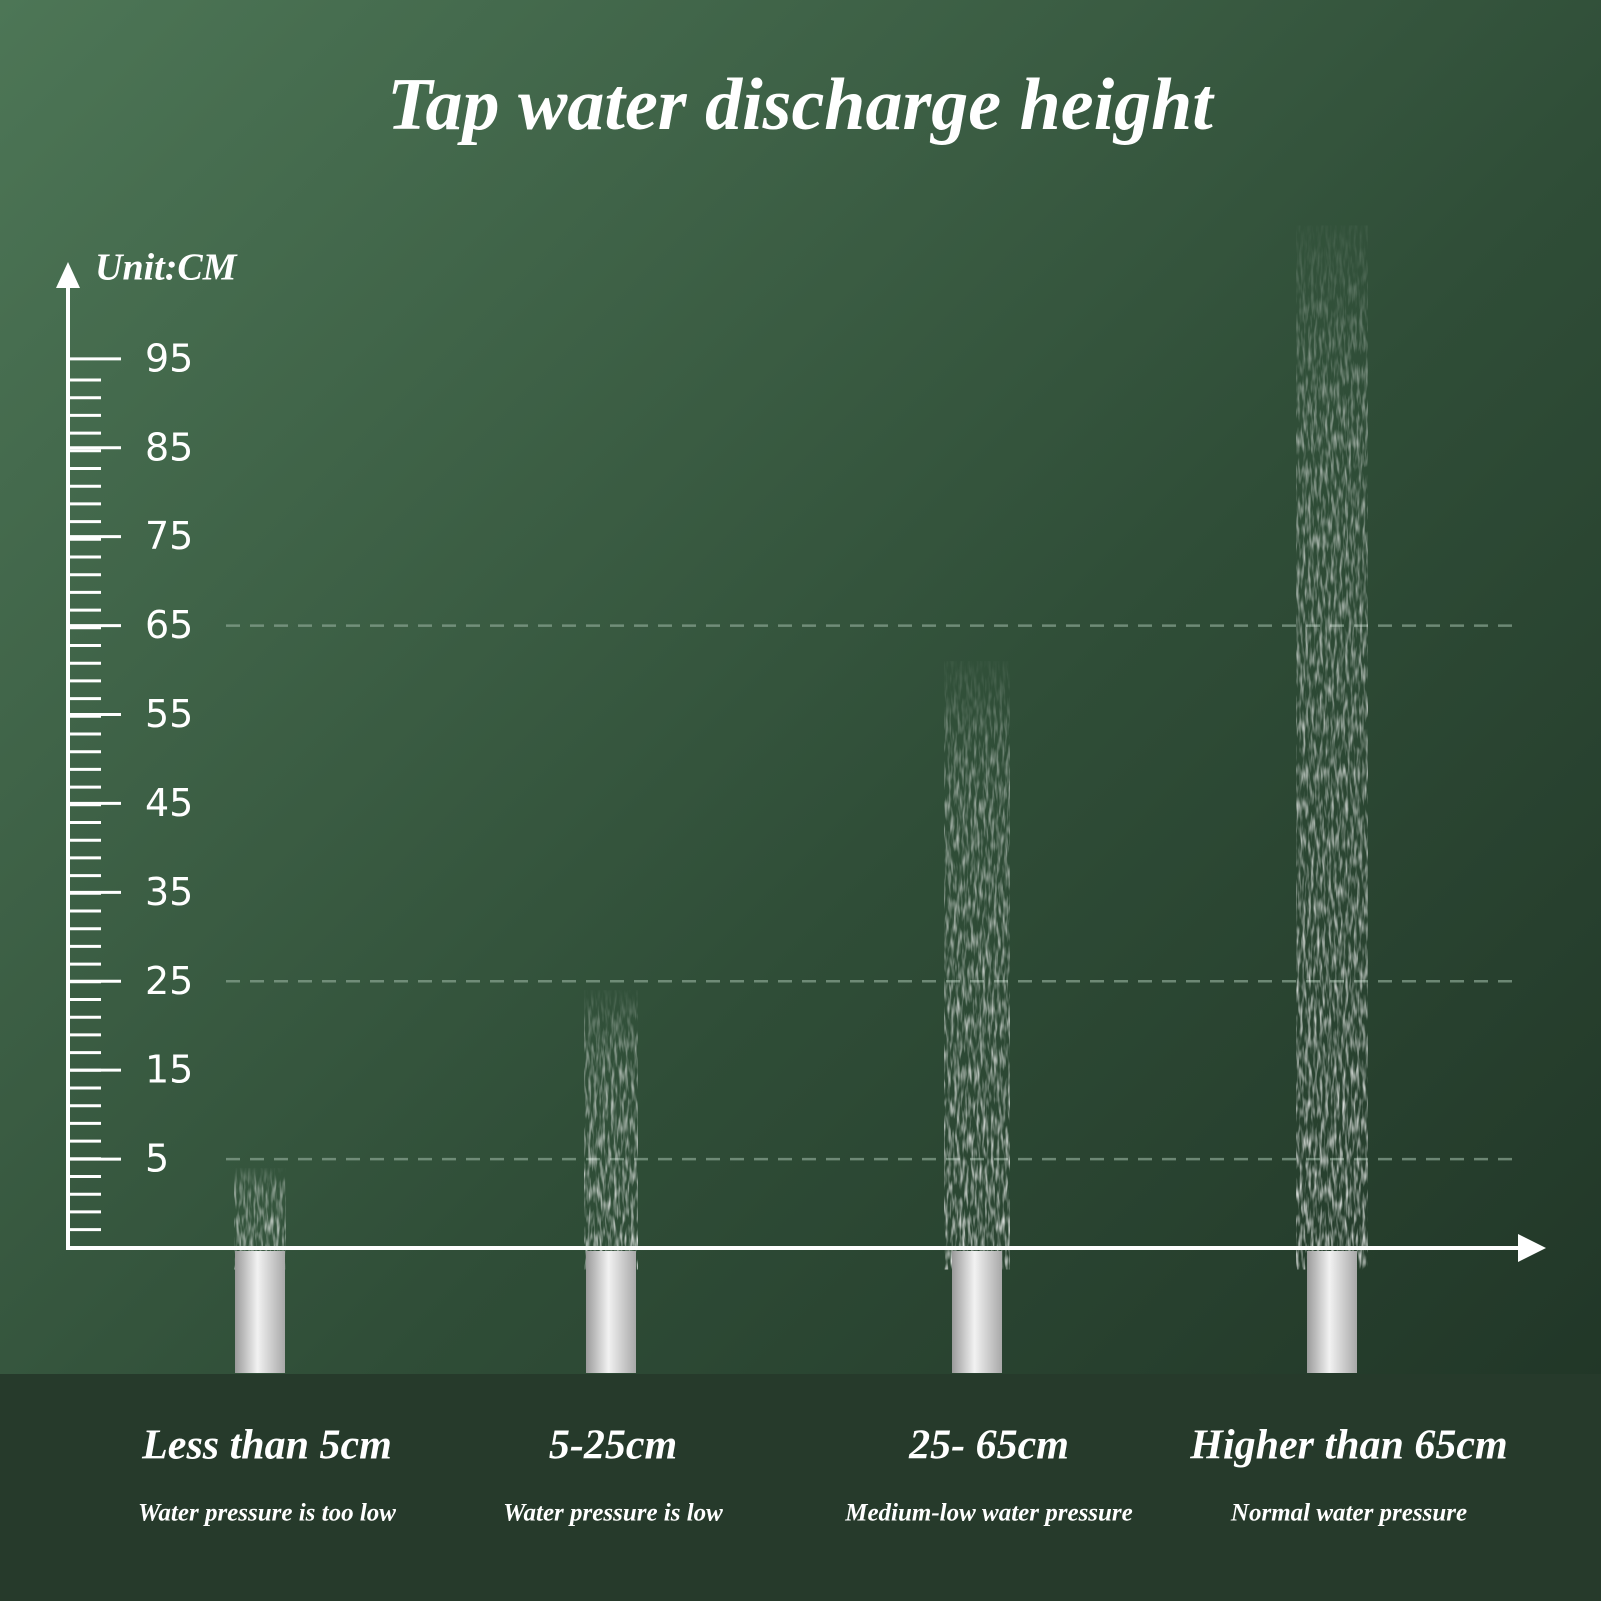  I want to click on category-subtitle: Water pressure is low, so click(613, 1513).